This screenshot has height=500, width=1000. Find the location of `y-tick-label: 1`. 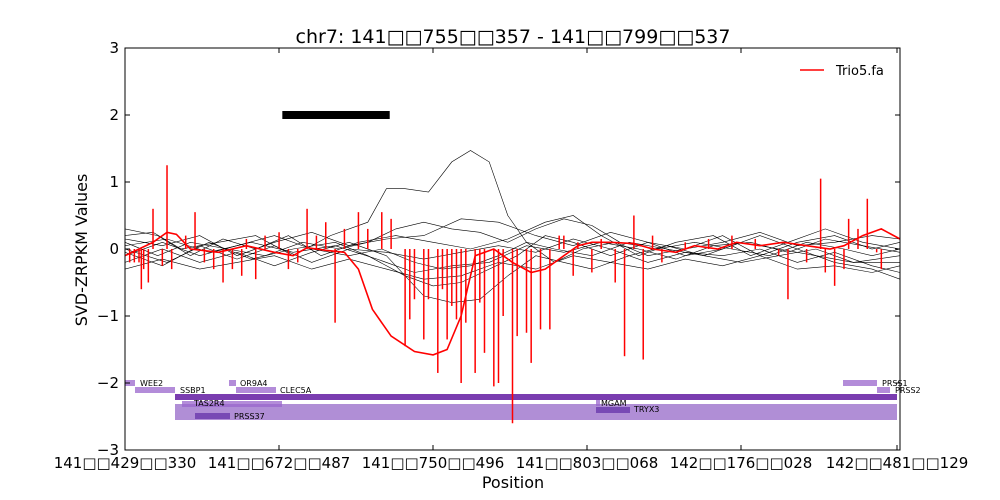

y-tick-label: 1 is located at coordinates (114, 182).